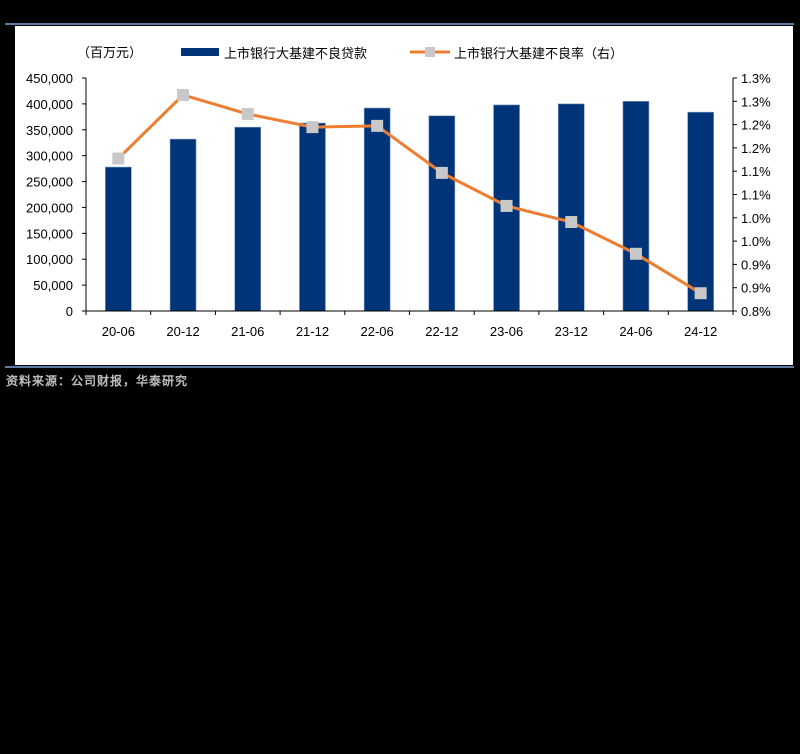 Image resolution: width=800 pixels, height=754 pixels. What do you see at coordinates (312, 331) in the screenshot?
I see `x-tick-label: 21-12` at bounding box center [312, 331].